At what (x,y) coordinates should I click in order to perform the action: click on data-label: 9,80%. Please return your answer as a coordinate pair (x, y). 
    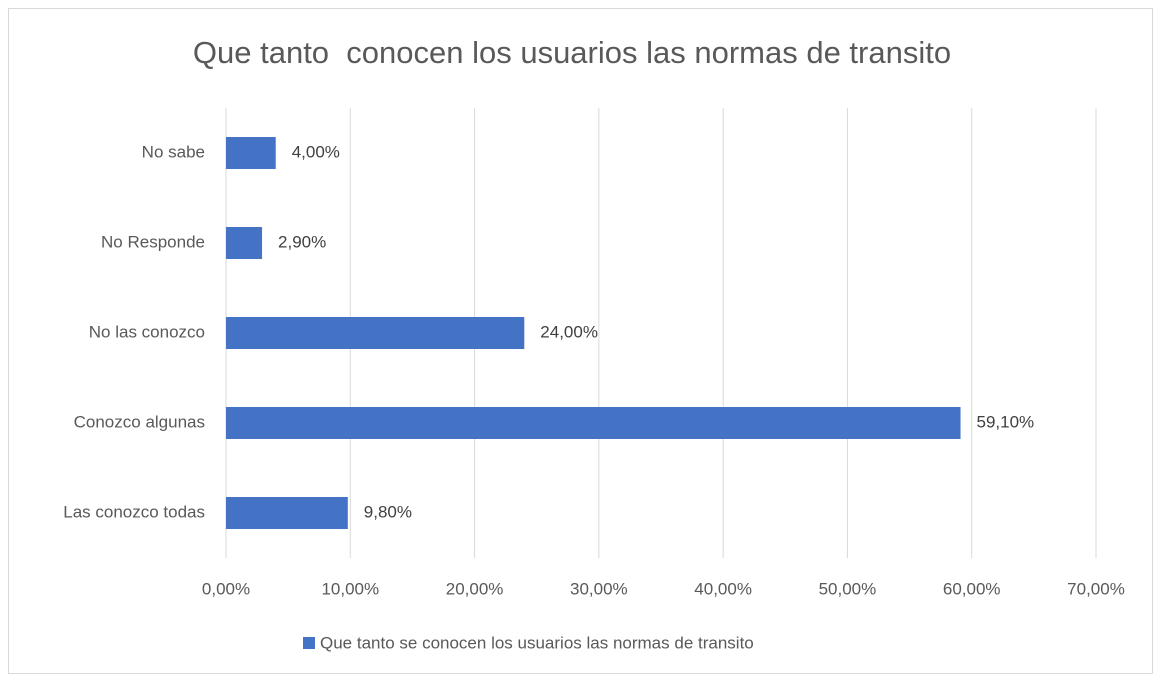
    Looking at the image, I should click on (388, 511).